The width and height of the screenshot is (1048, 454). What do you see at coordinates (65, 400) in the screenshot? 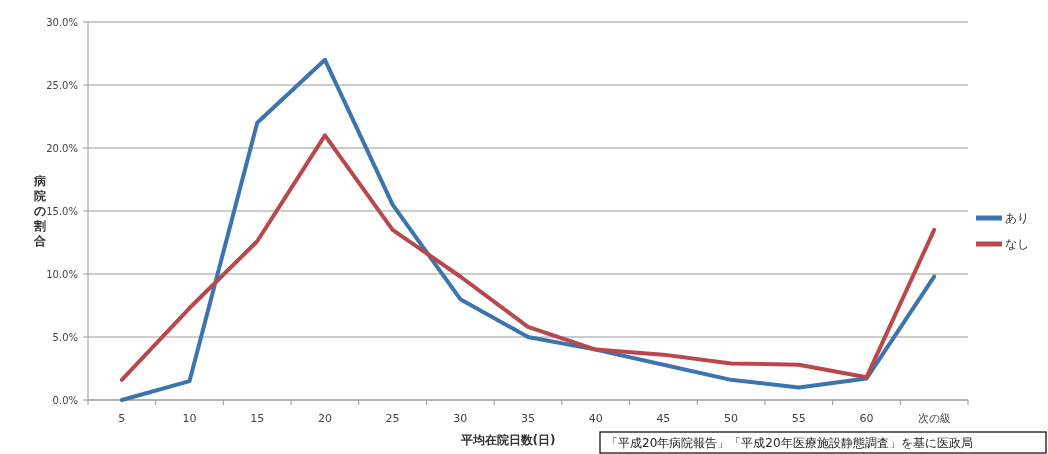
I see `y-tick-label: 0.0%` at bounding box center [65, 400].